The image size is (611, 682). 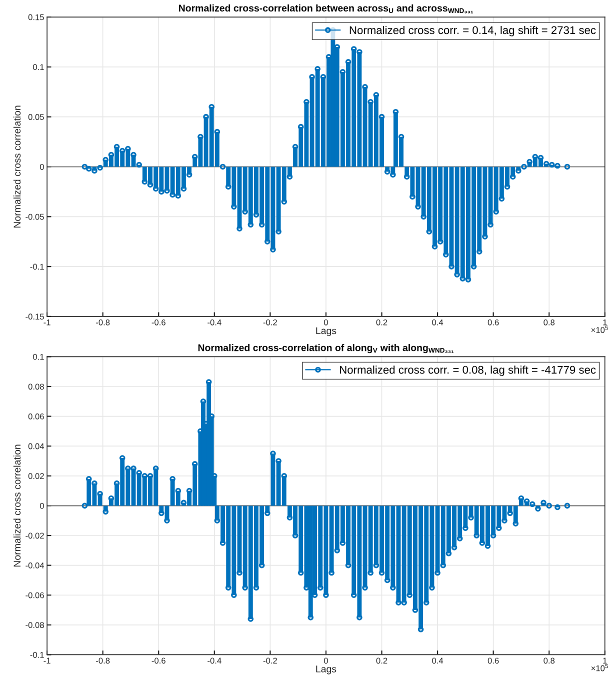 What do you see at coordinates (36, 387) in the screenshot?
I see `y-tick-label: 0.08` at bounding box center [36, 387].